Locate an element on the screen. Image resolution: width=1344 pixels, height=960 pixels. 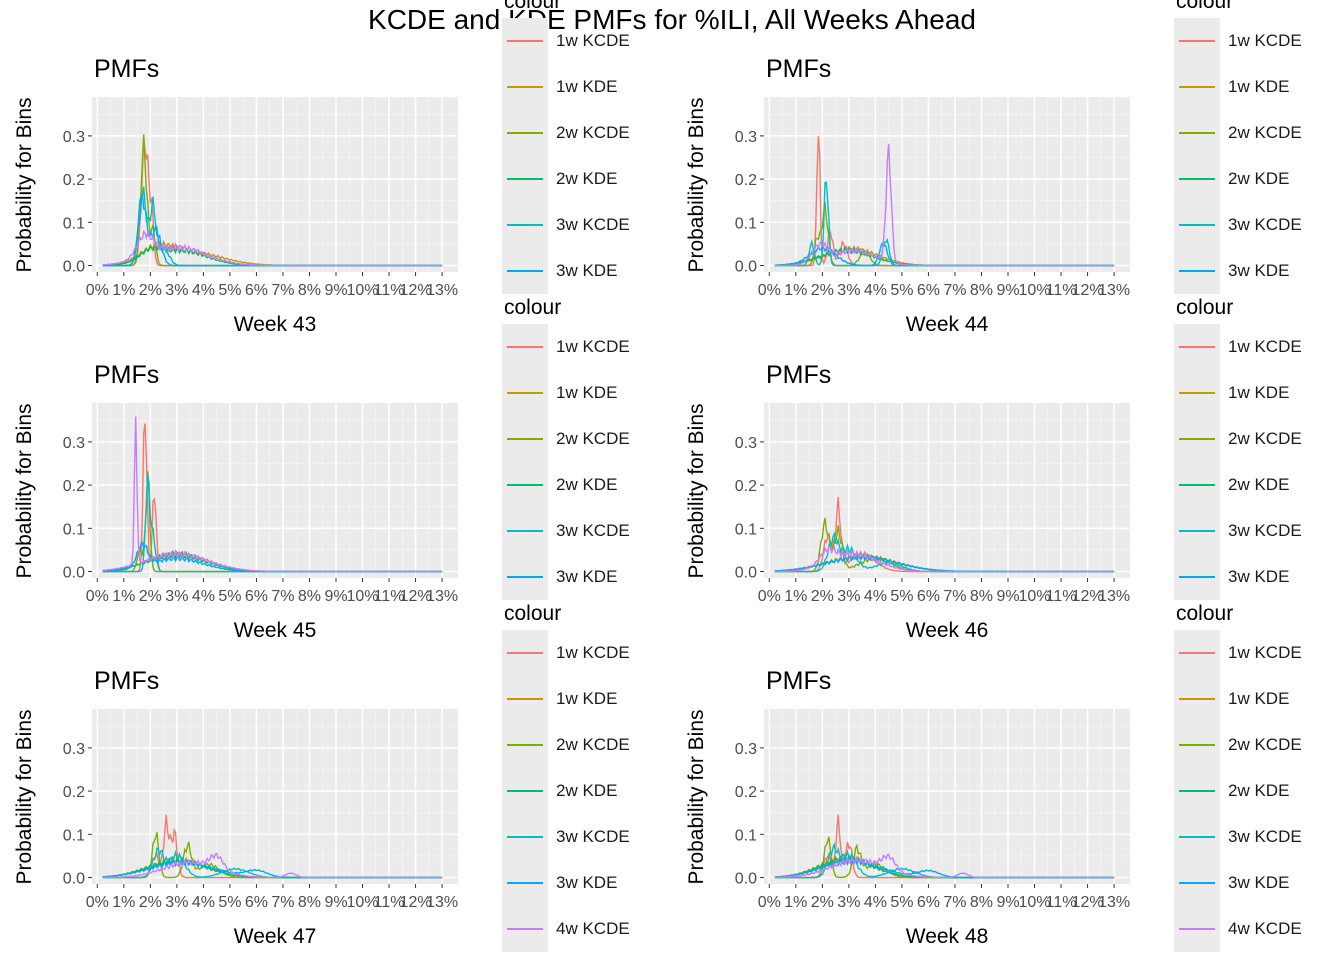
x-axis-label: Week 44 is located at coordinates (947, 324).